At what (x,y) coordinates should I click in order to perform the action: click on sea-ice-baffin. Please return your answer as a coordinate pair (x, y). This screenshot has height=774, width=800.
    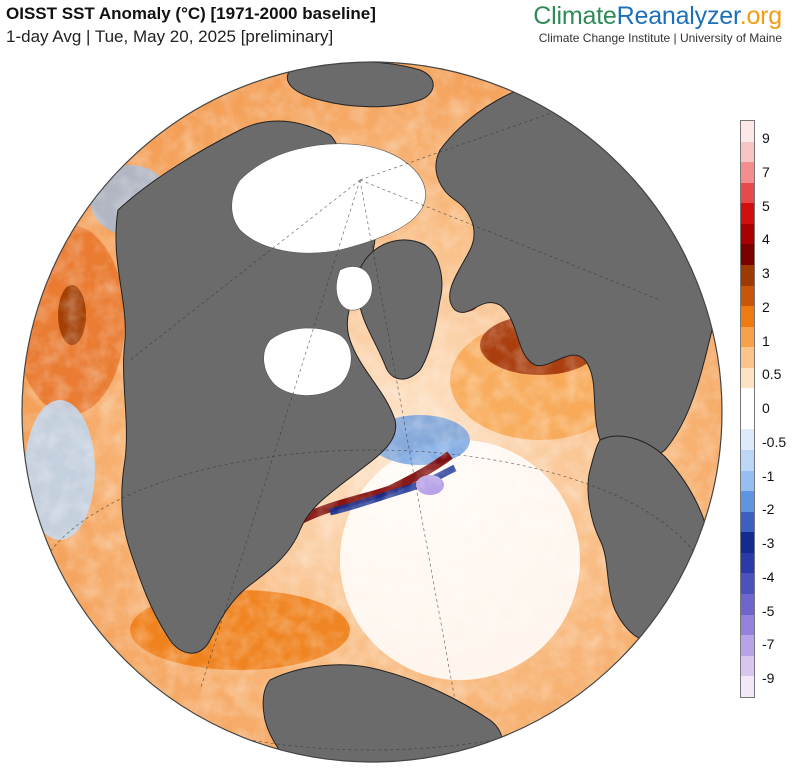
    Looking at the image, I should click on (354, 288).